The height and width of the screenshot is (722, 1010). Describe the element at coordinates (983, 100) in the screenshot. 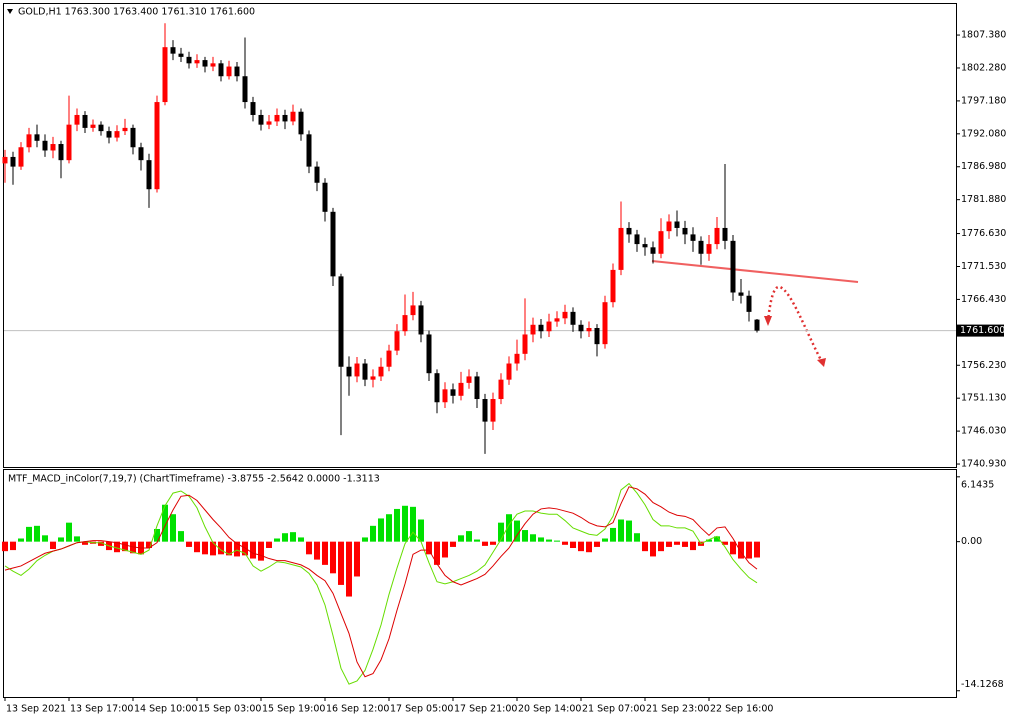

I see `y-tick-label: 1797.180` at that location.